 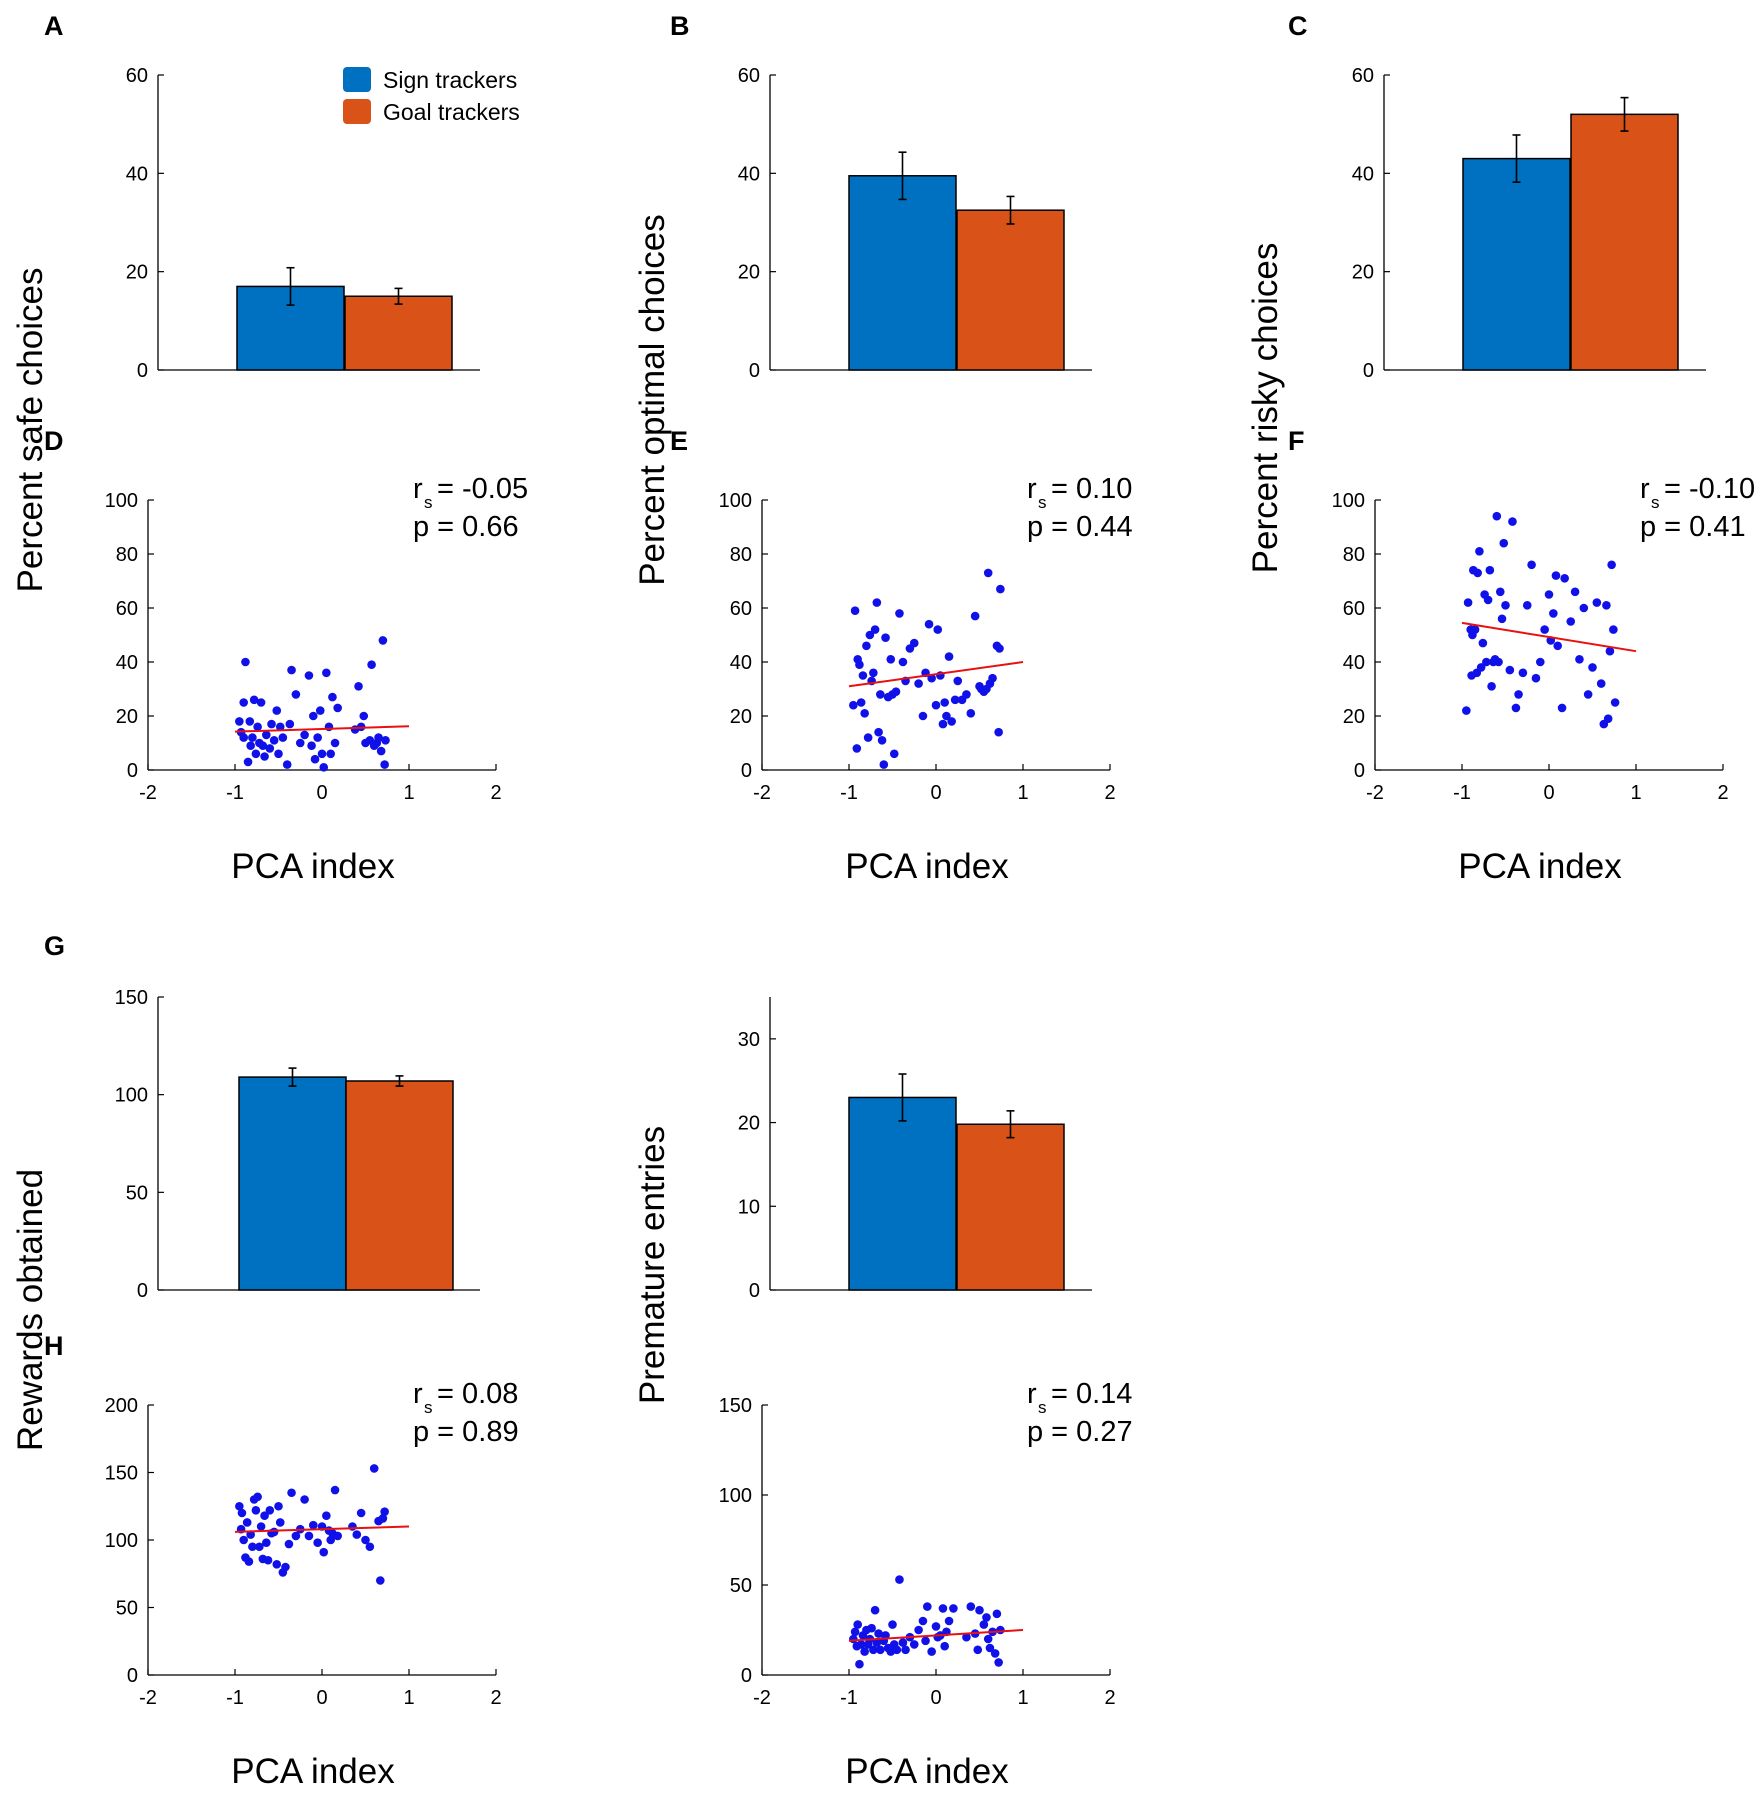 What do you see at coordinates (1354, 717) in the screenshot?
I see `y-tick-label: 20` at bounding box center [1354, 717].